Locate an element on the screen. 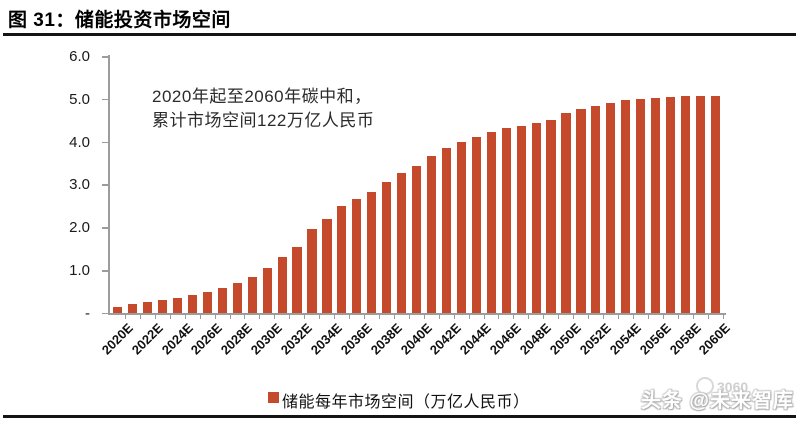 The image size is (800, 424). chart-legend: 储能每年市场空间（万亿人民币） is located at coordinates (399, 400).